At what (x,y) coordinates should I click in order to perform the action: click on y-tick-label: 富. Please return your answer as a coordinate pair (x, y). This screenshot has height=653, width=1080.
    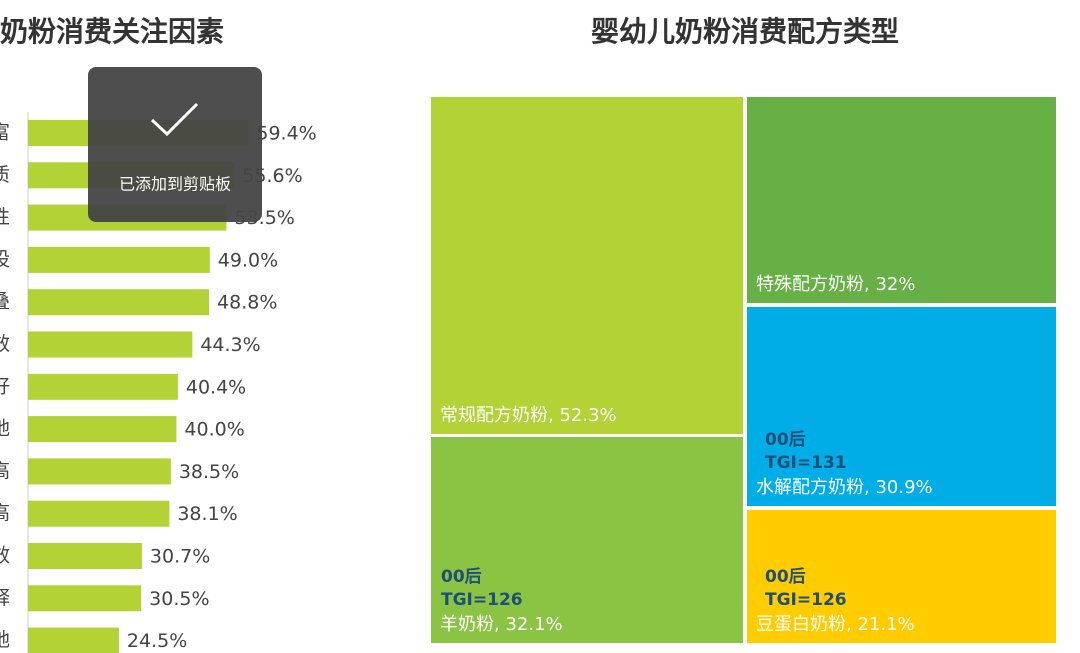
    Looking at the image, I should click on (5, 133).